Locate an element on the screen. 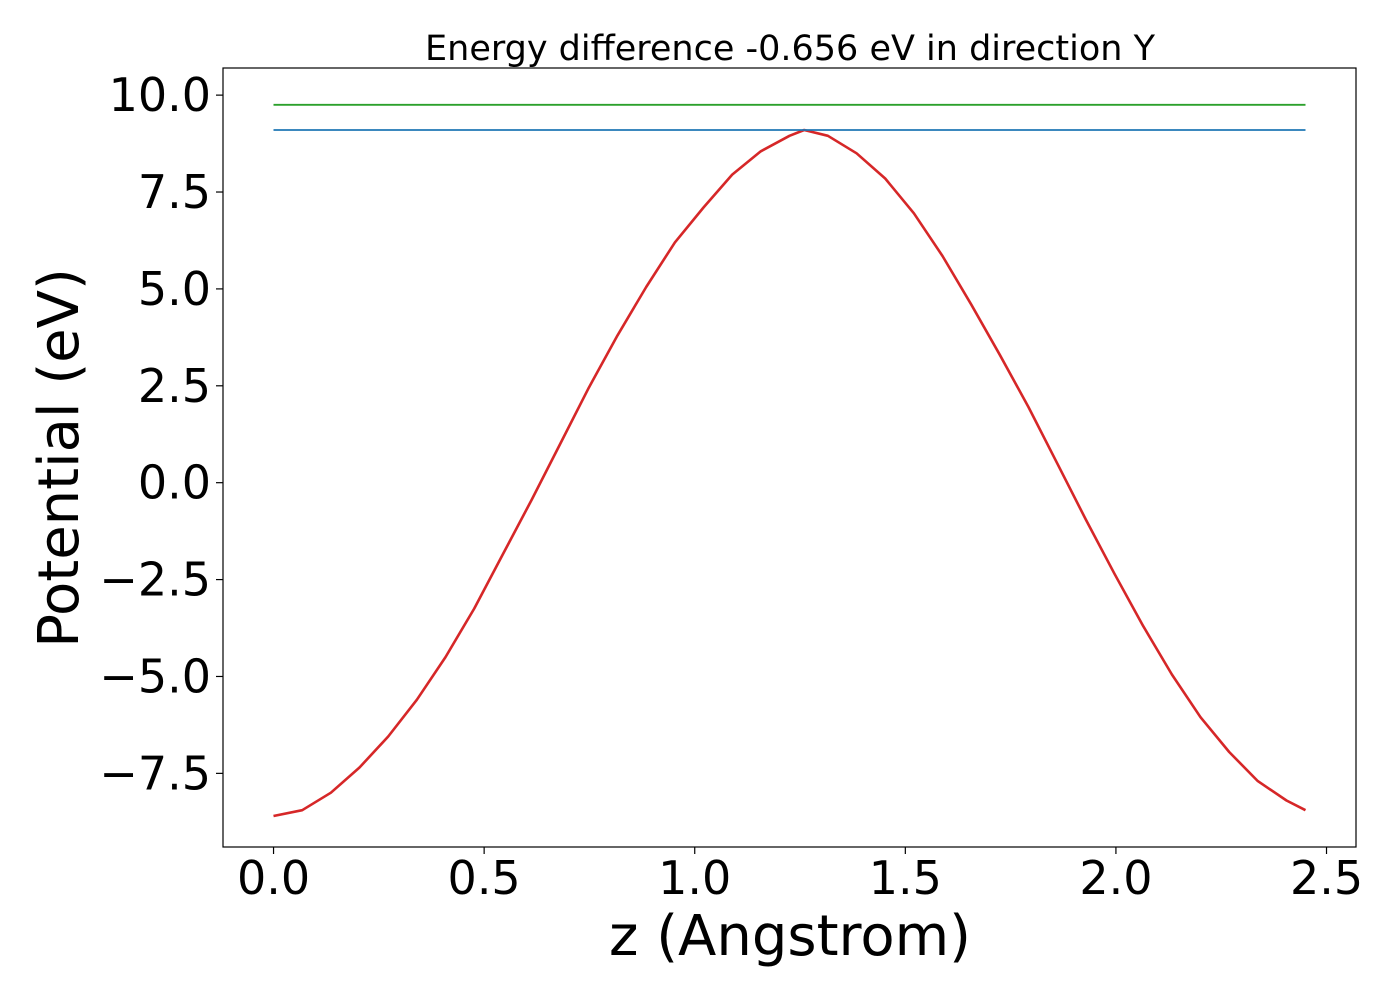 This screenshot has width=1400, height=1000. x-tick-label: 0.5 is located at coordinates (484, 878).